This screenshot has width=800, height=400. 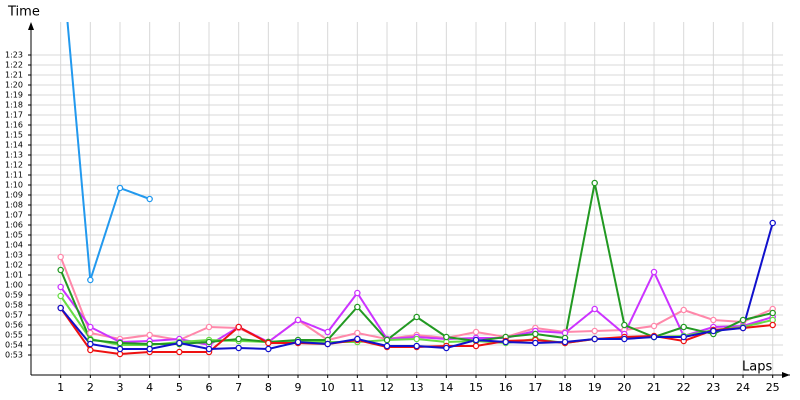 I want to click on x-tick-label: 16, so click(x=506, y=387).